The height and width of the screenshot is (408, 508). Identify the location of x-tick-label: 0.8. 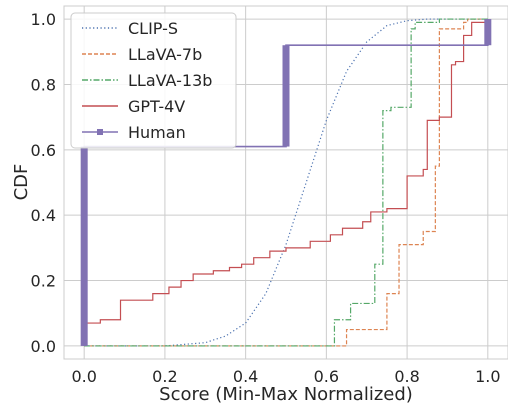
(406, 376).